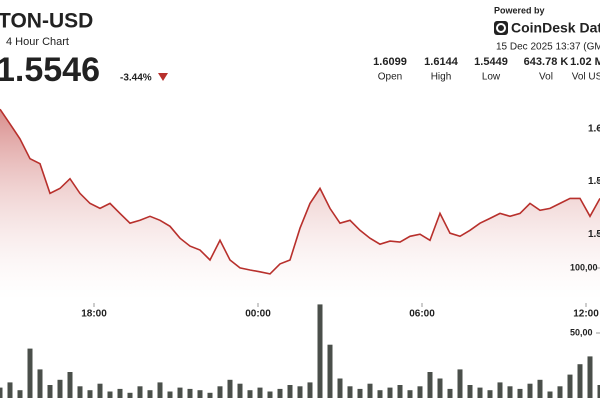 The image size is (600, 400). Describe the element at coordinates (555, 28) in the screenshot. I see `brand-name: CoinDesk Dat` at that location.